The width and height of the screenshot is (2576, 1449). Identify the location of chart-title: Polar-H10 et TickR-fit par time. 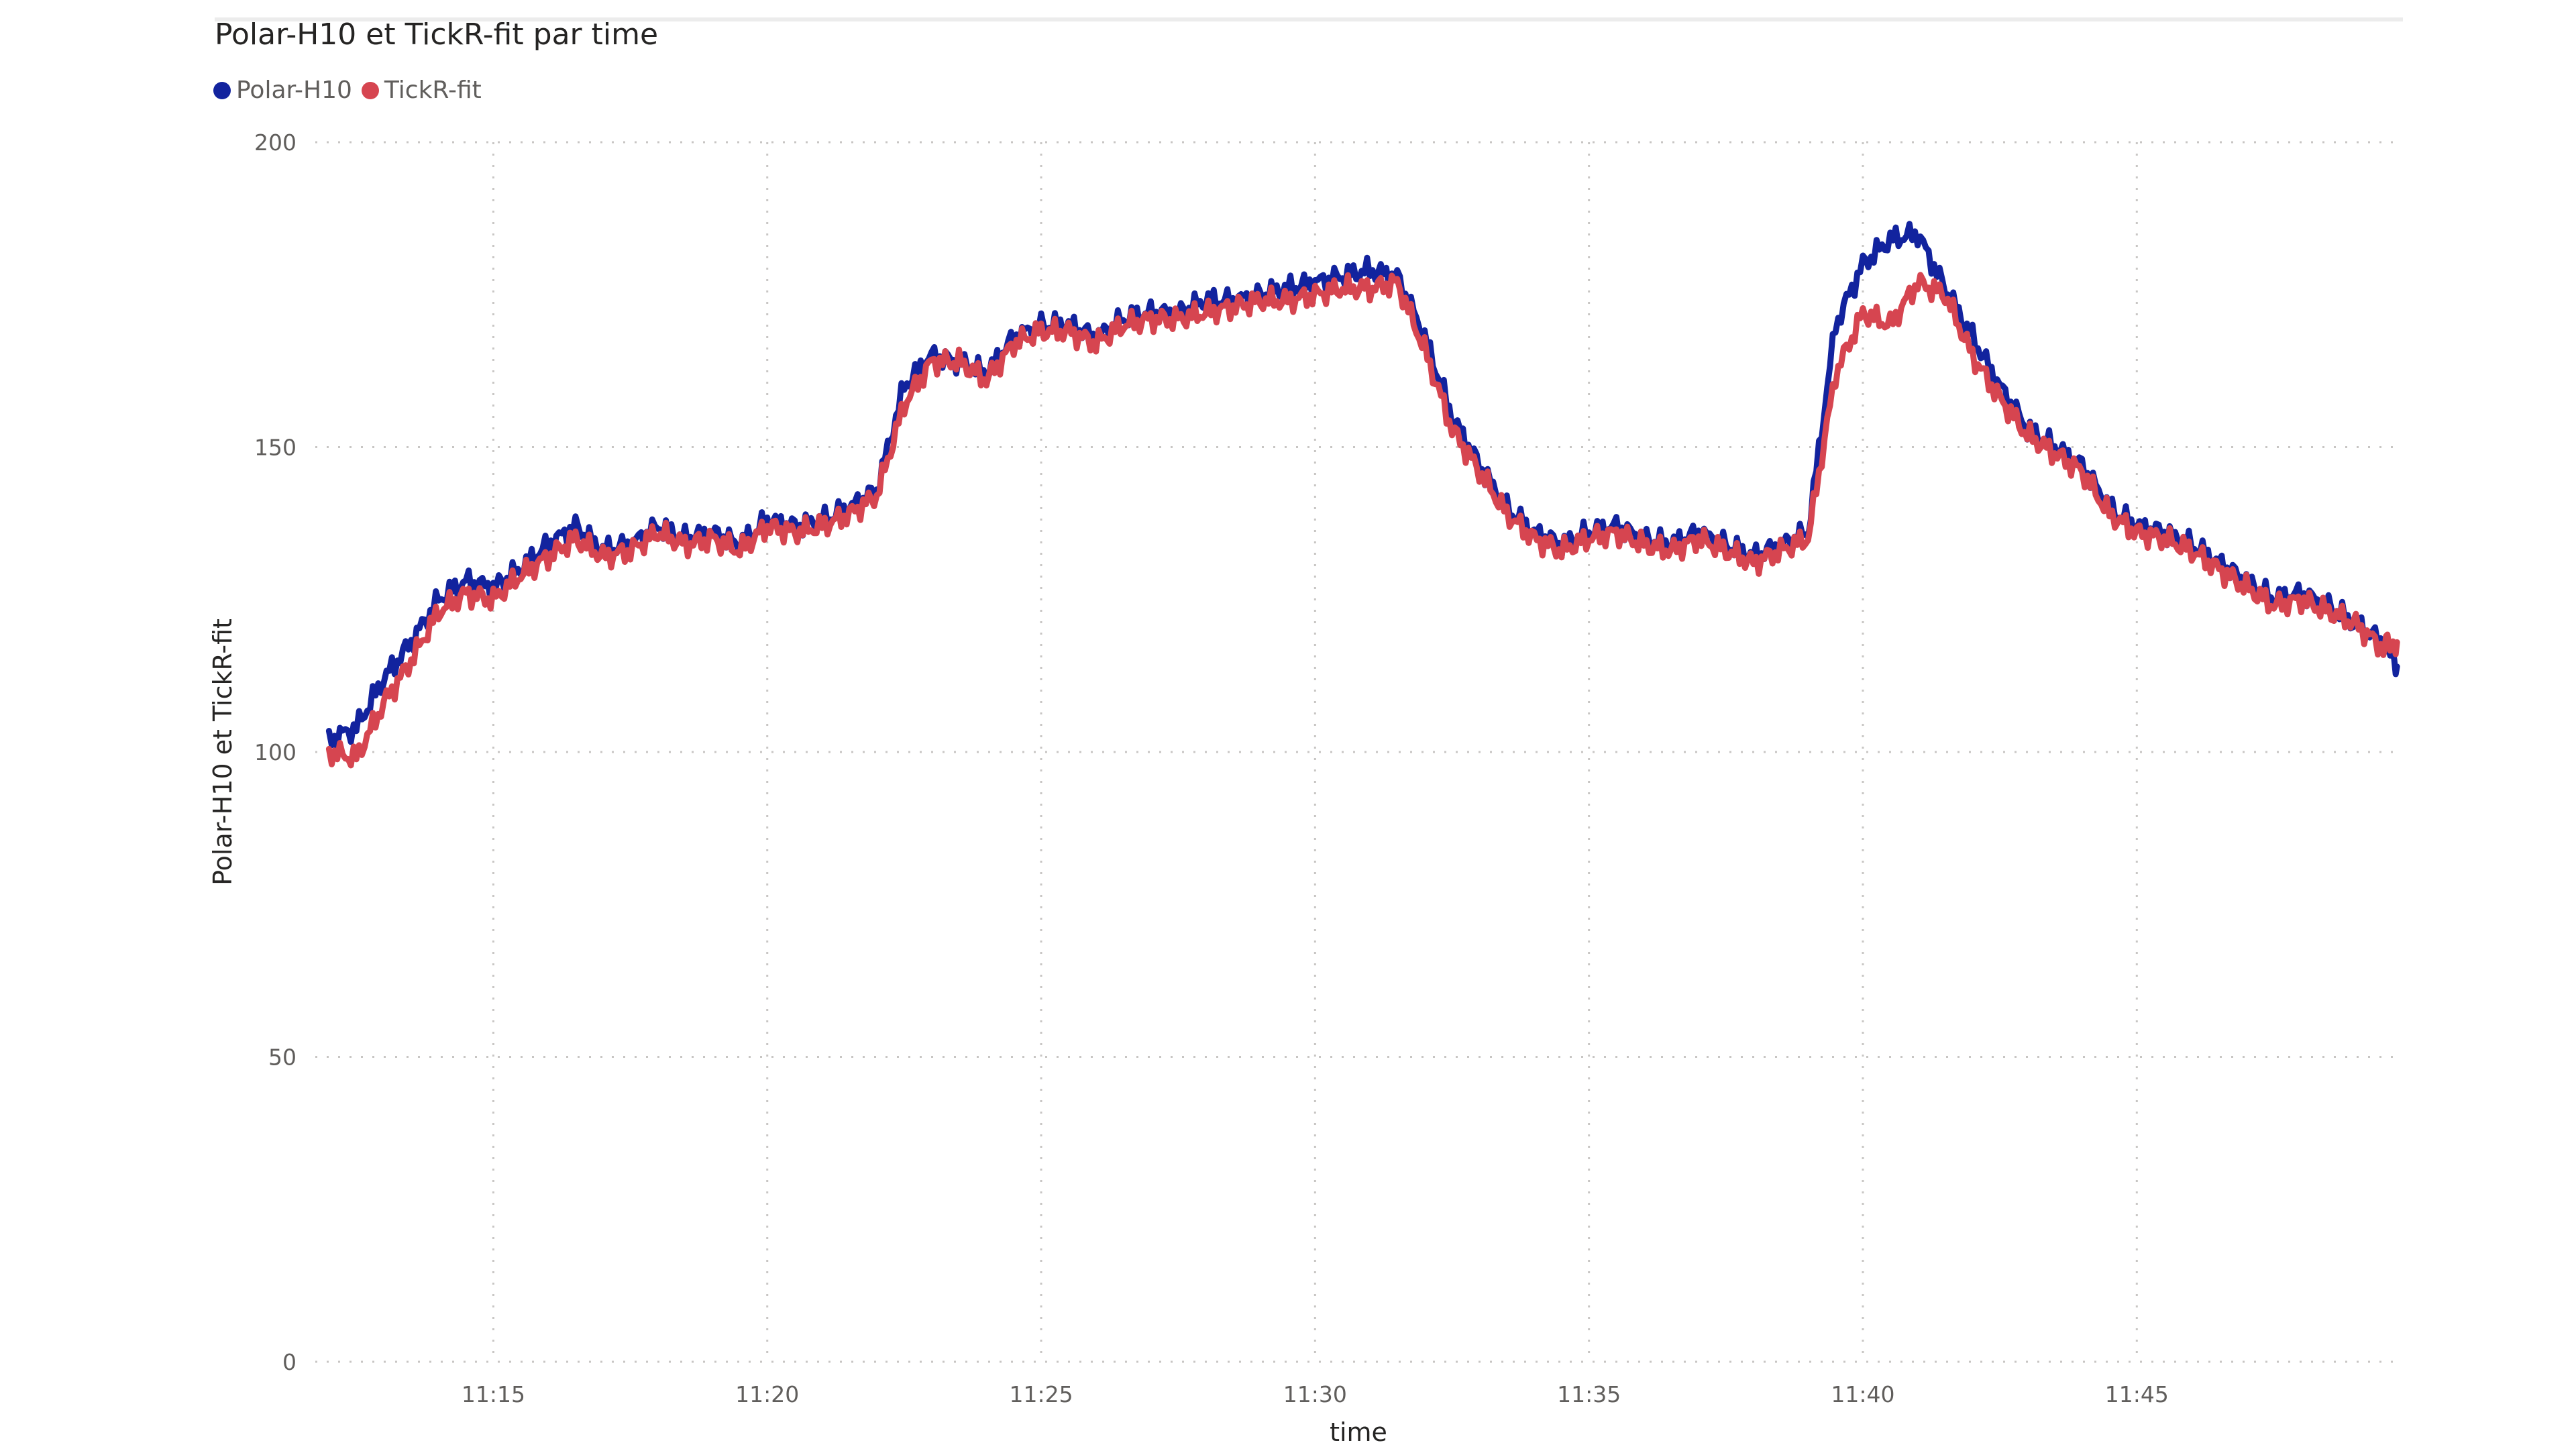
(437, 34).